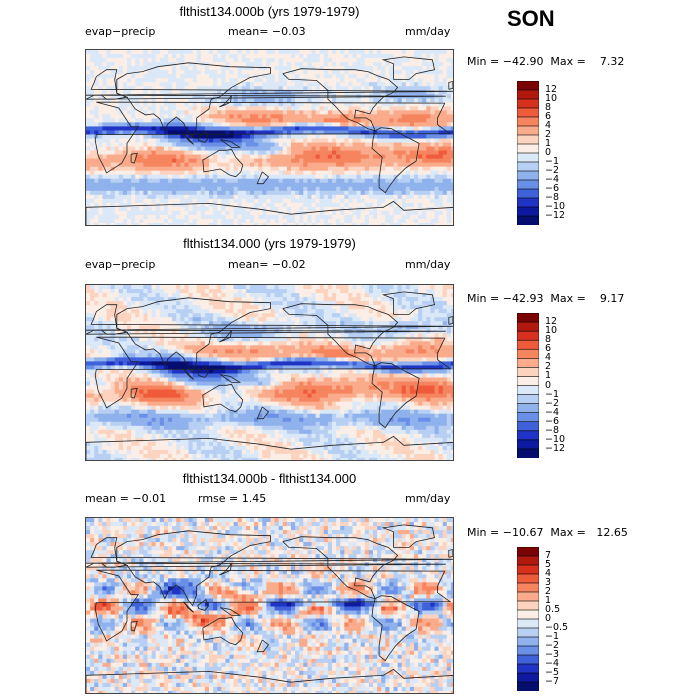 This screenshot has height=700, width=700. I want to click on panel-2-map, so click(269, 372).